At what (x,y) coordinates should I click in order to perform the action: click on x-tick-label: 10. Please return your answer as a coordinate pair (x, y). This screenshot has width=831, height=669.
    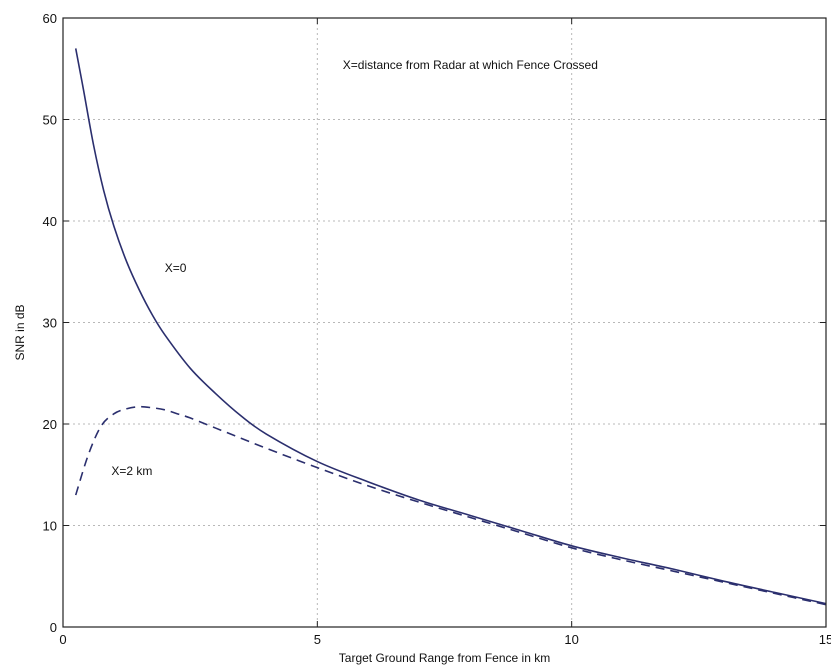
    Looking at the image, I should click on (571, 639).